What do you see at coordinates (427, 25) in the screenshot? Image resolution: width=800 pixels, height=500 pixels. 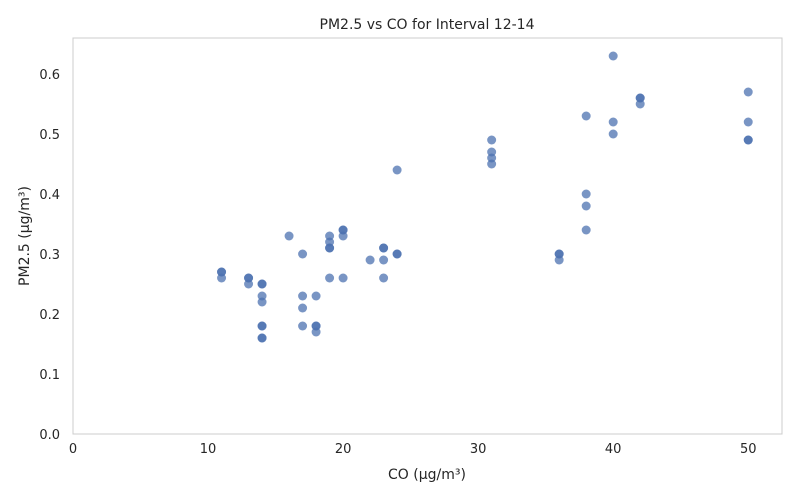 I see `chart-title: PM2.5 vs CO for Interval 12-14` at bounding box center [427, 25].